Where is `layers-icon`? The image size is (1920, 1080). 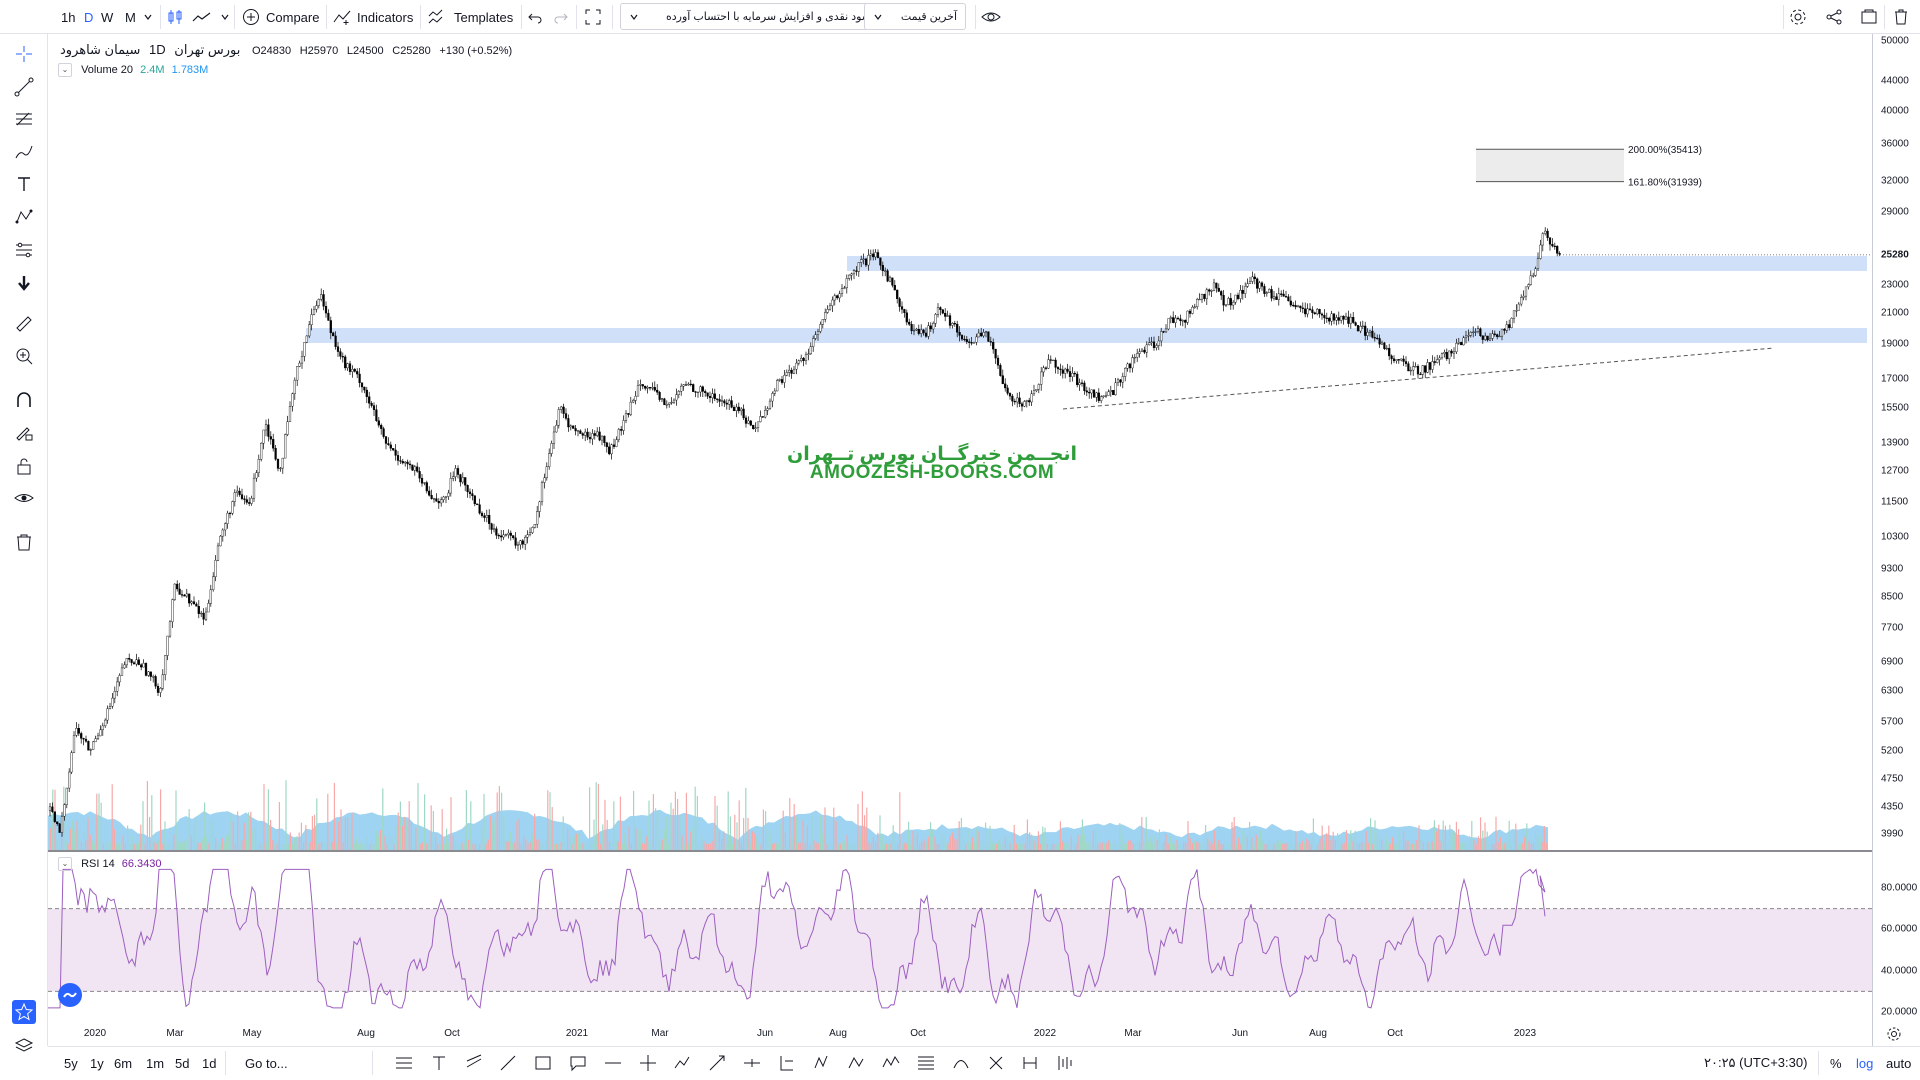
layers-icon is located at coordinates (24, 1046).